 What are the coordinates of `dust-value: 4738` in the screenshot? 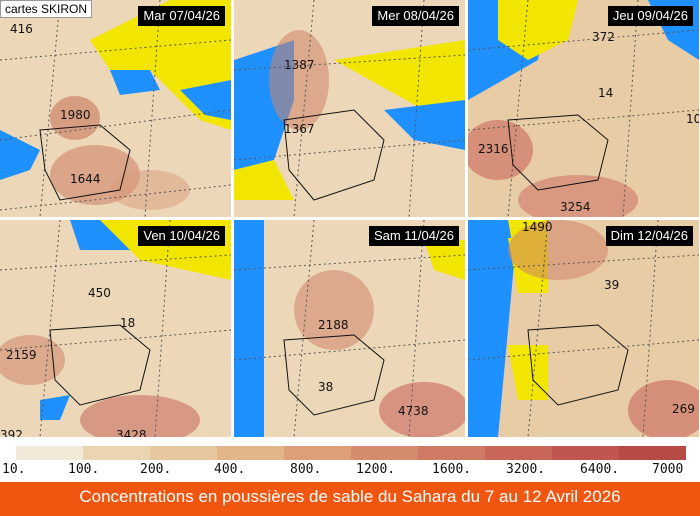 It's located at (413, 411).